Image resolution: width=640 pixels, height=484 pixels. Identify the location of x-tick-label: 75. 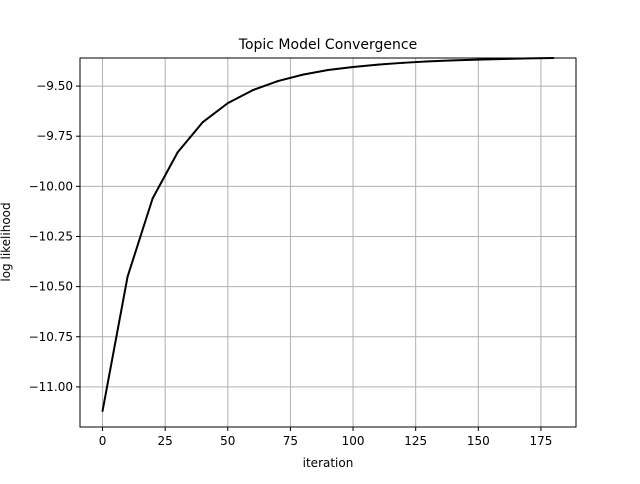
(290, 441).